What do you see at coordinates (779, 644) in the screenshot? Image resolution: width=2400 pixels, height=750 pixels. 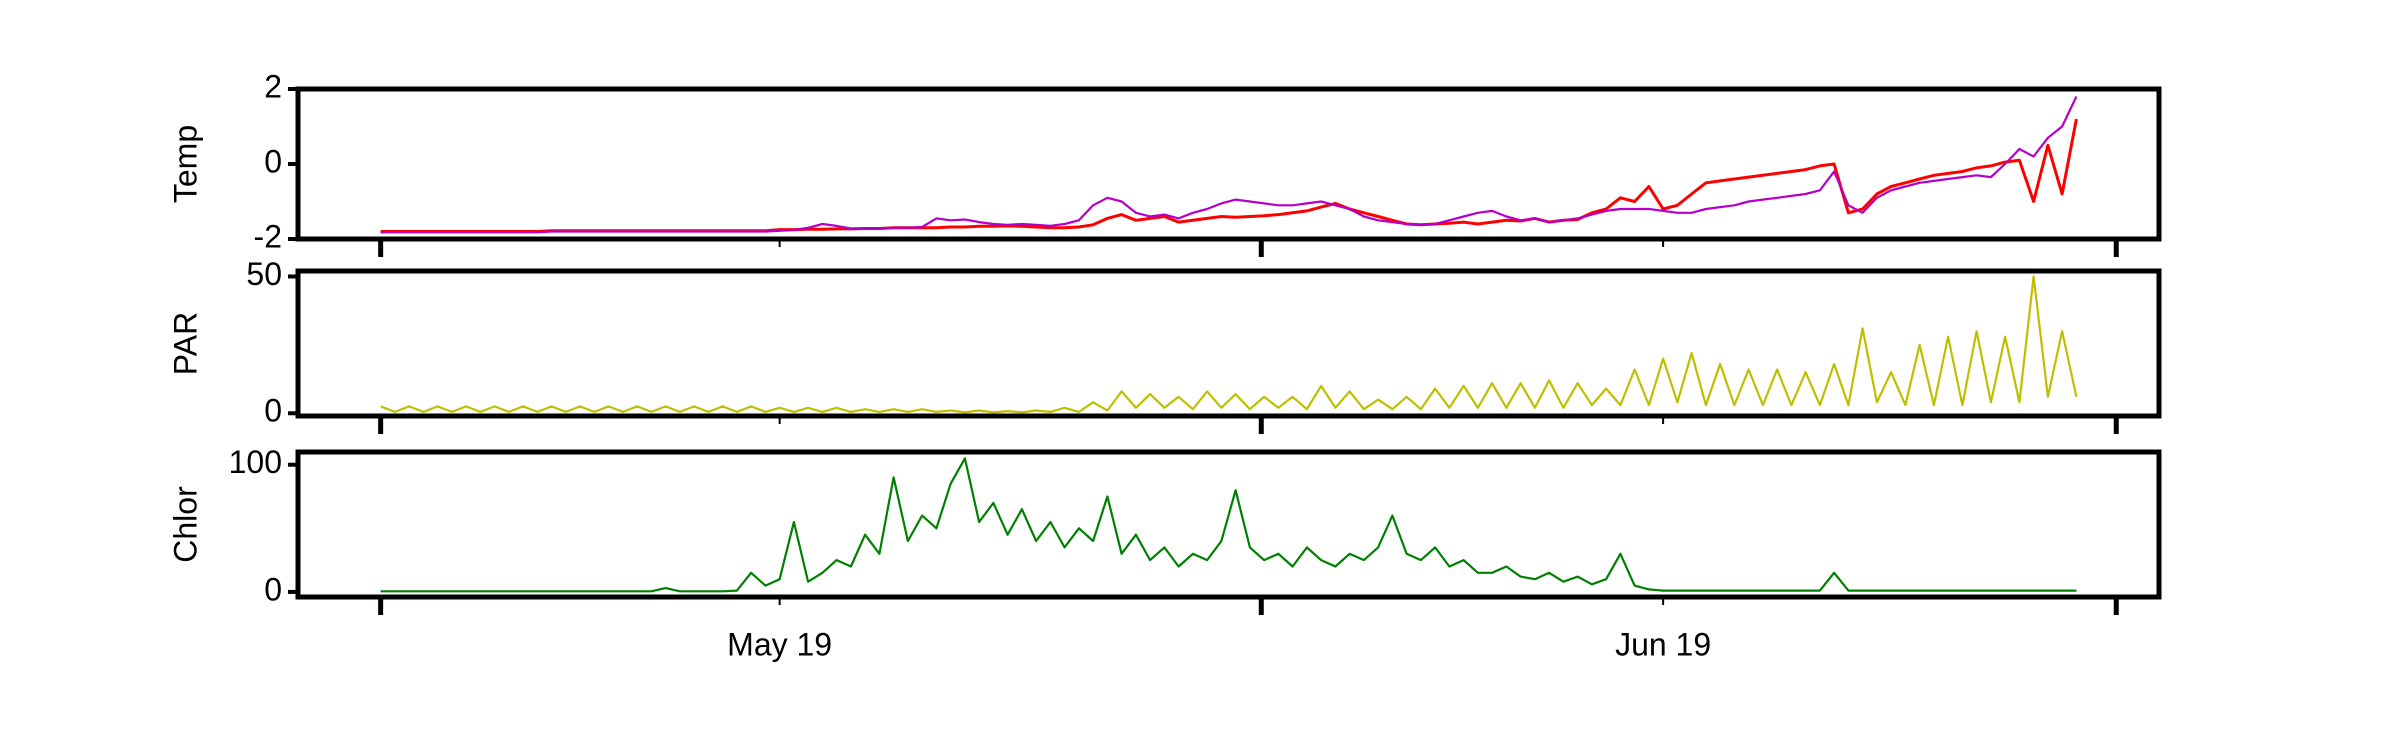 I see `x-tick-label: May 19` at bounding box center [779, 644].